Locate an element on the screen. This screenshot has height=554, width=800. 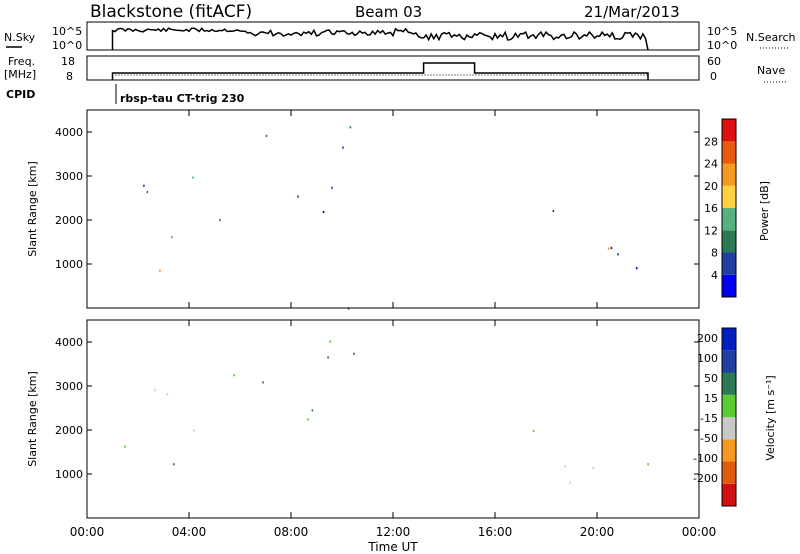
cpid-label: CPID is located at coordinates (20, 94).